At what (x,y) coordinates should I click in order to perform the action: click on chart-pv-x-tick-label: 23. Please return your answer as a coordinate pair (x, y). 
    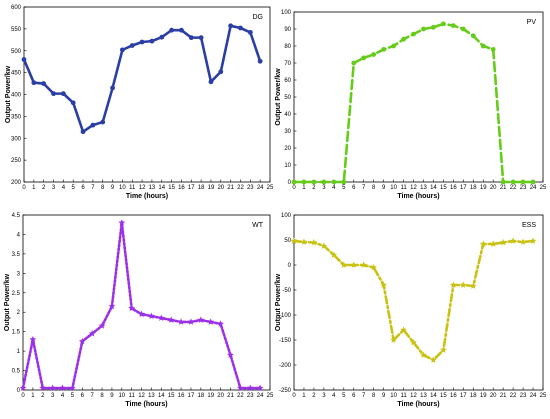
    Looking at the image, I should click on (523, 188).